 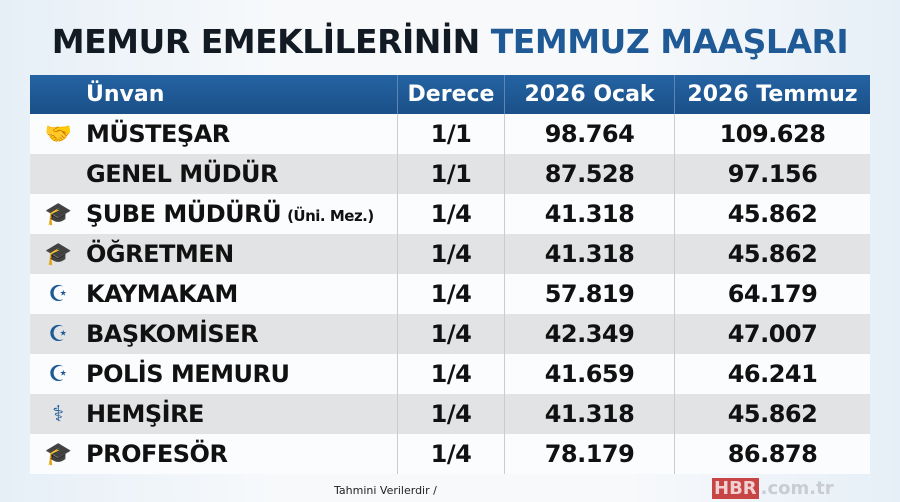 I want to click on cell-unvan: GENEL MÜDÜR, so click(x=214, y=174).